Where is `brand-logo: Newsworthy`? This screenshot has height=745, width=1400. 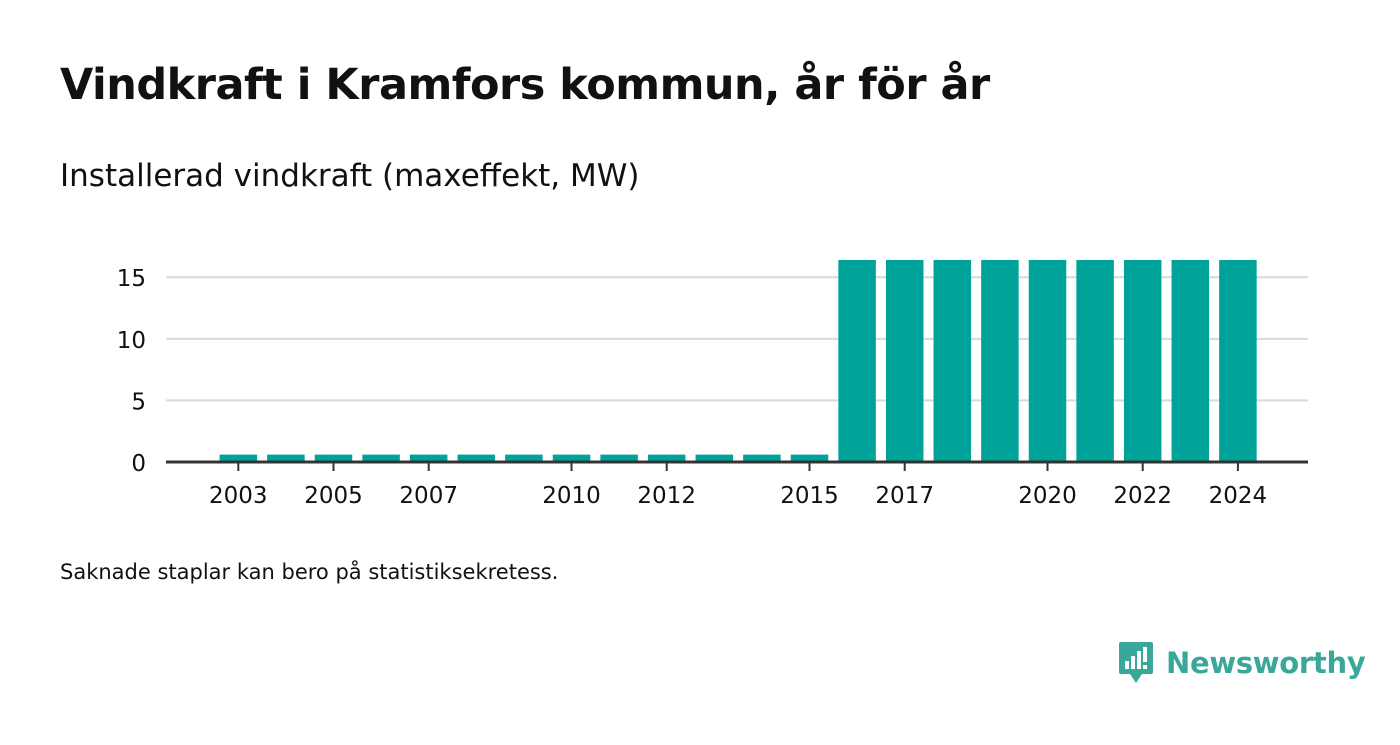
brand-logo: Newsworthy is located at coordinates (1242, 663).